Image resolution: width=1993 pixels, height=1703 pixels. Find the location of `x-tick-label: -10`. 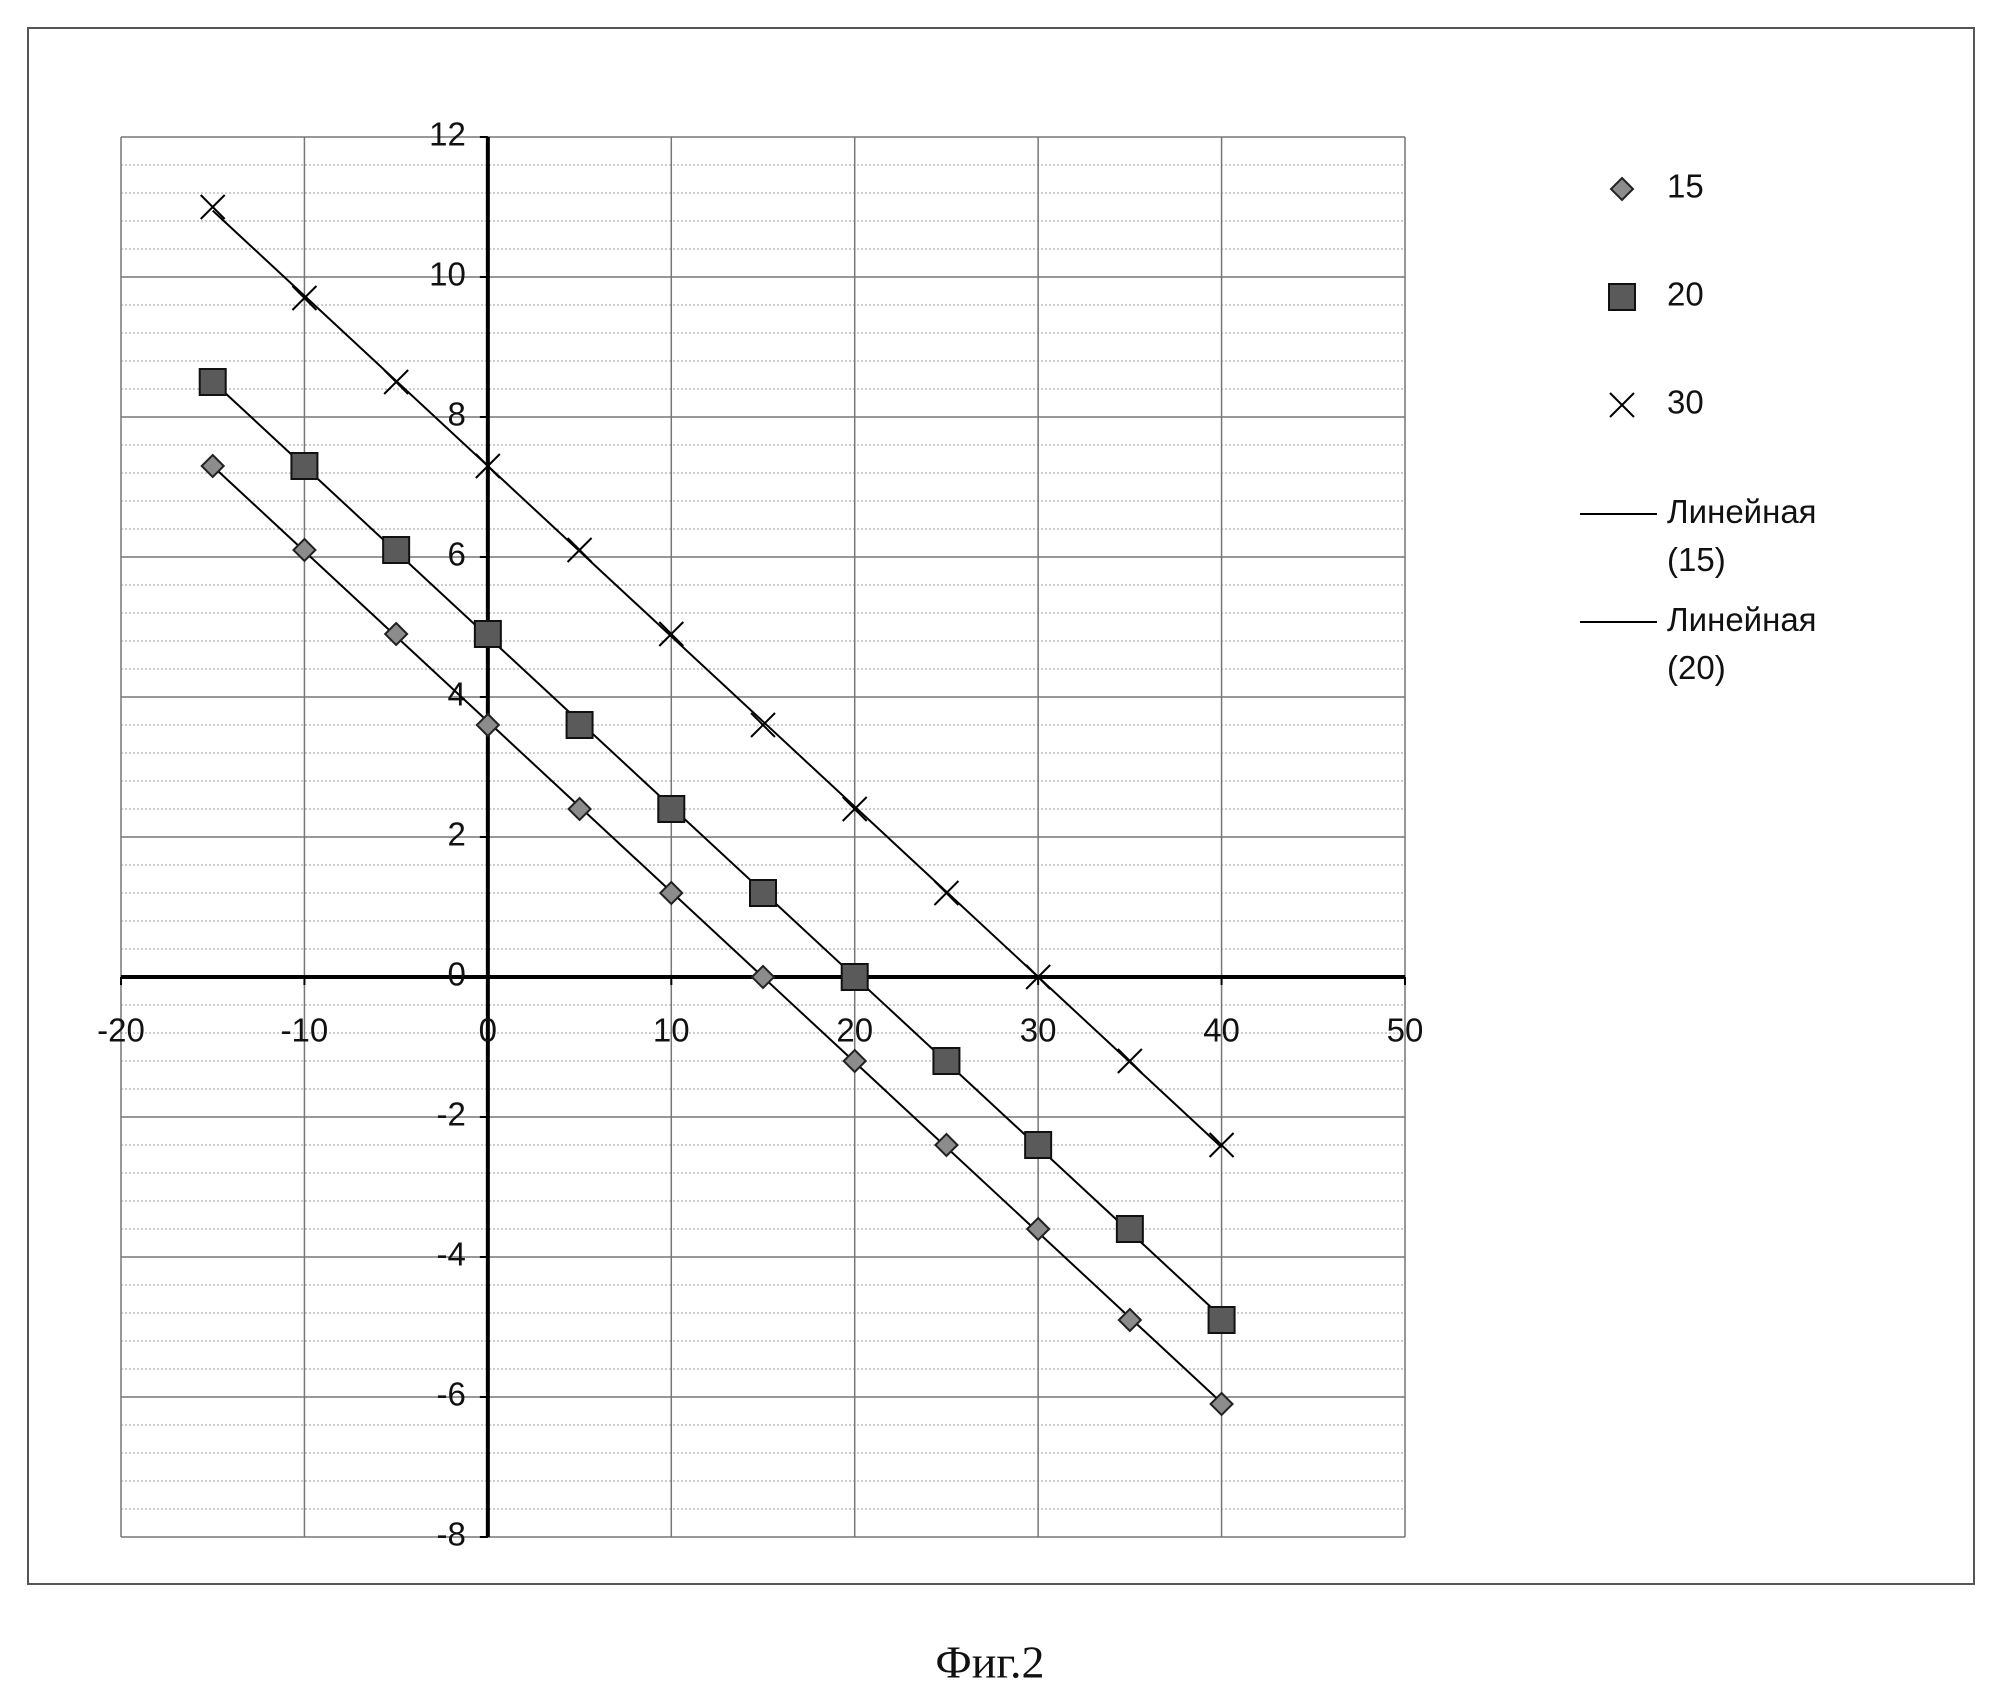

x-tick-label: -10 is located at coordinates (305, 1030).